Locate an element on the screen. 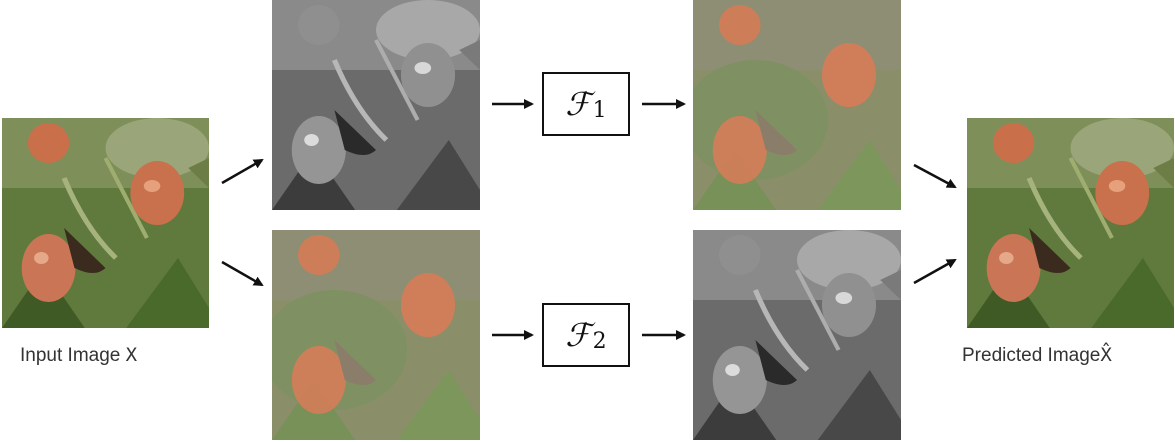  operator-f1-subscript: 1 is located at coordinates (599, 110).